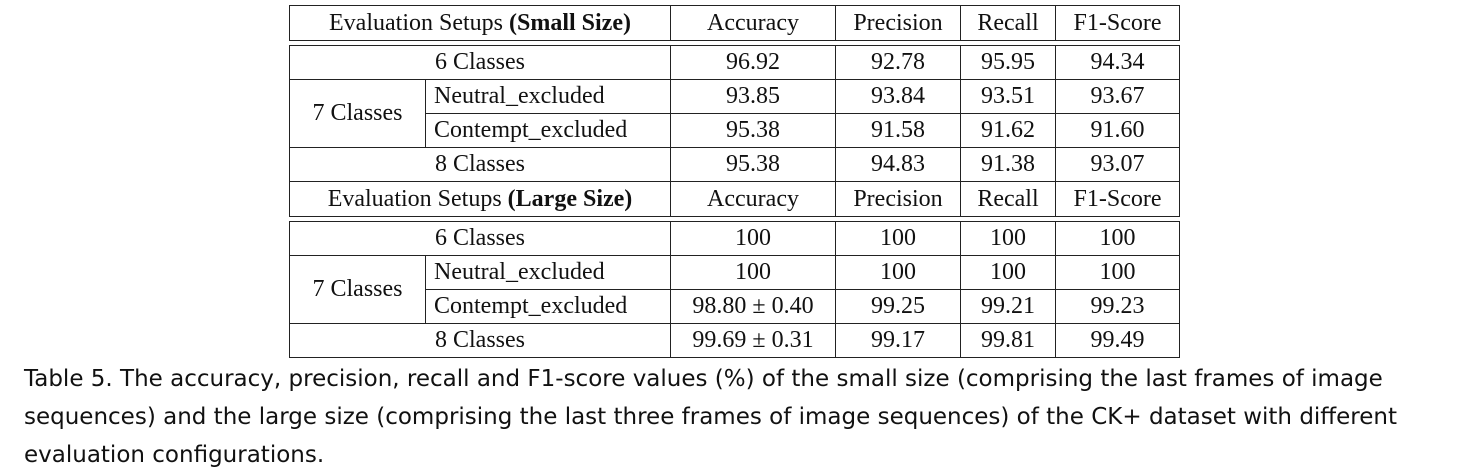 The width and height of the screenshot is (1466, 476). I want to click on cell-value: 99.23, so click(1117, 306).